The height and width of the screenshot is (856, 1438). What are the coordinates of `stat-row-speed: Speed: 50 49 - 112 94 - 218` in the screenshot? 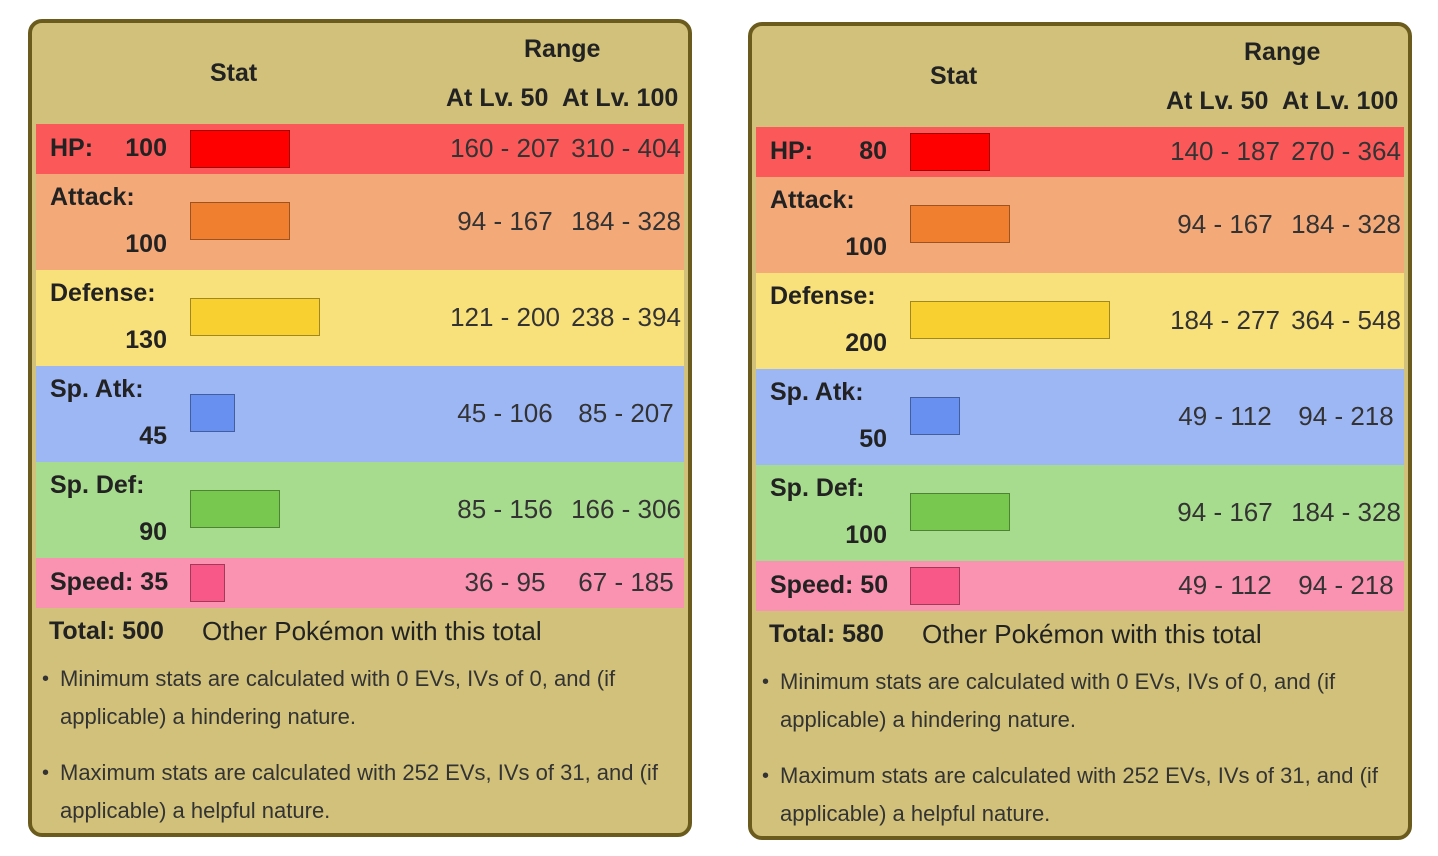 It's located at (1080, 586).